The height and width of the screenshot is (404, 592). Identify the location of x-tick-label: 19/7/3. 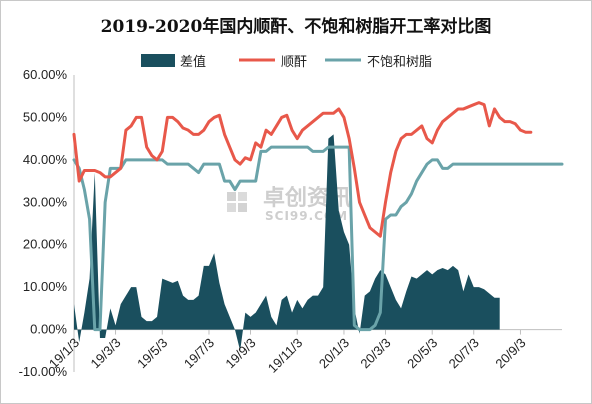
(199, 353).